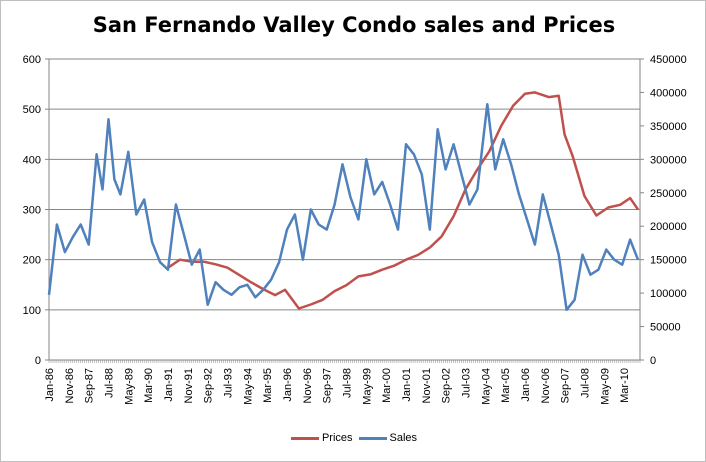  What do you see at coordinates (668, 60) in the screenshot?
I see `y-right-tick-label: 450000` at bounding box center [668, 60].